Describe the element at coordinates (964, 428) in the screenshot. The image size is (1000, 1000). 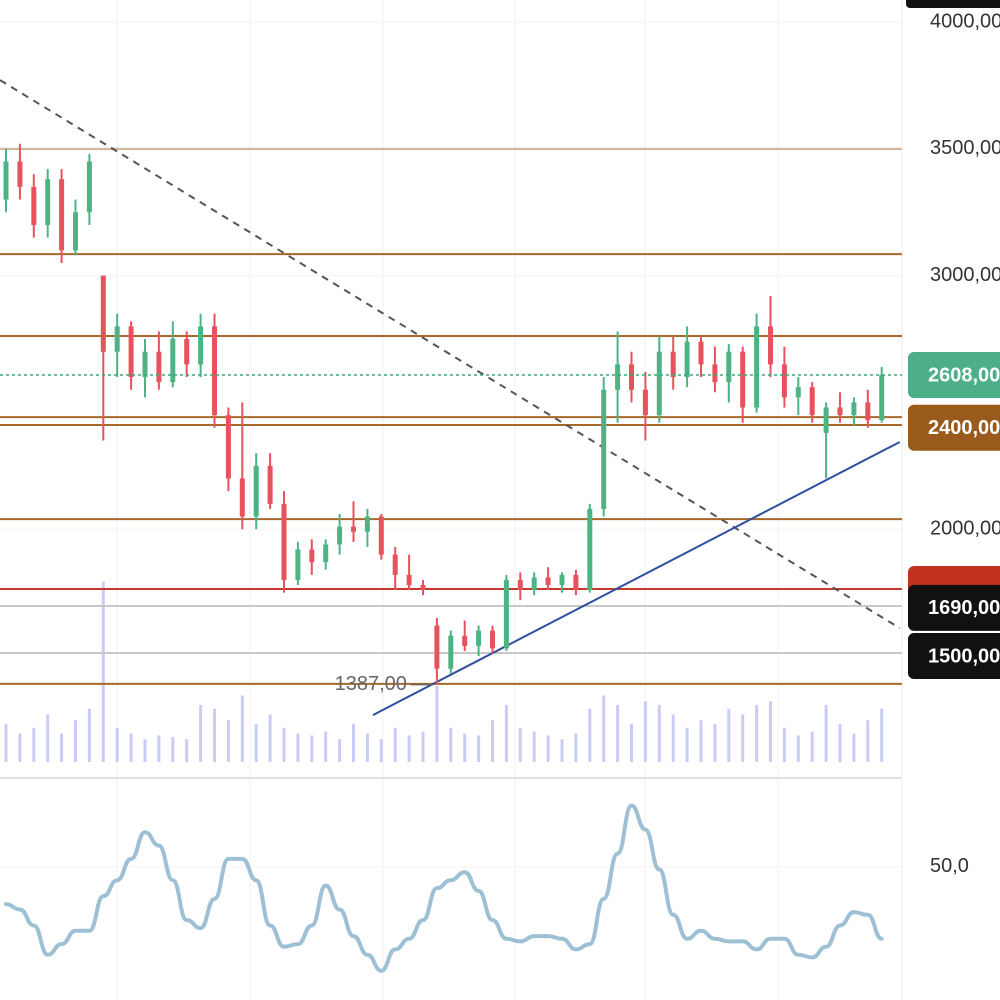
I see `price-badge-label: 2400,00` at that location.